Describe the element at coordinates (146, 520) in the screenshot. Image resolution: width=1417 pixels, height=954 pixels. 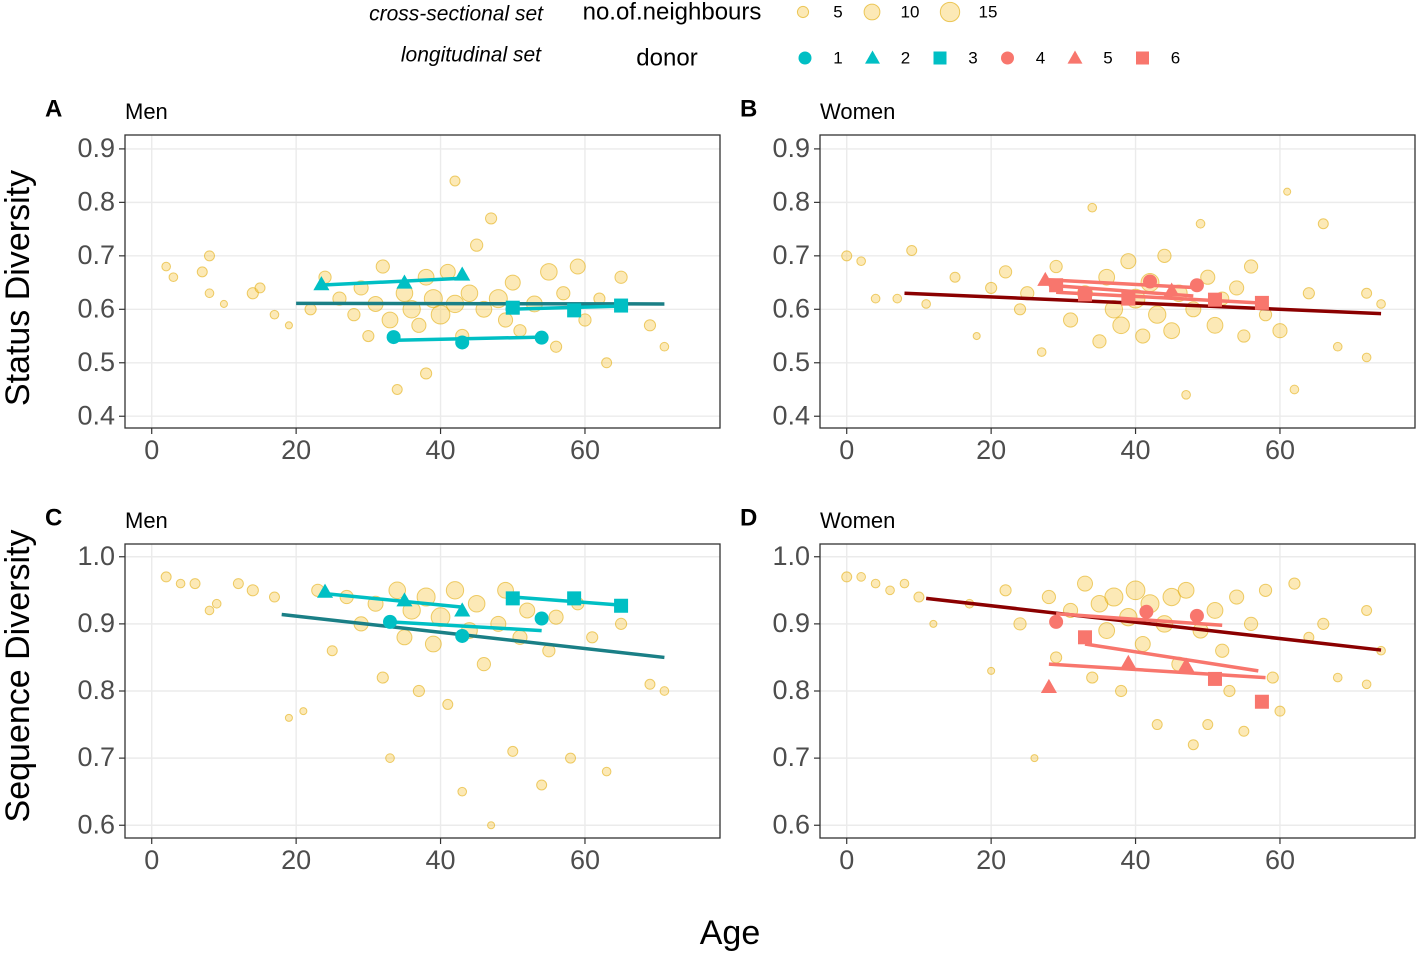
I see `panel-title: Men` at that location.